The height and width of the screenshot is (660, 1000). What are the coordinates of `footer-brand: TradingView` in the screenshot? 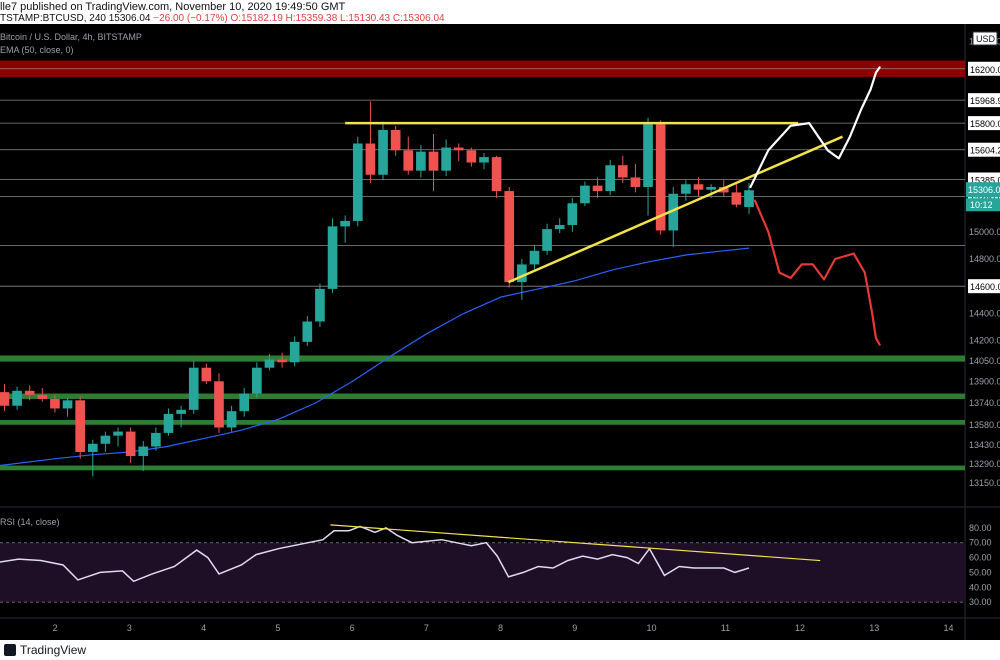 It's located at (53, 650).